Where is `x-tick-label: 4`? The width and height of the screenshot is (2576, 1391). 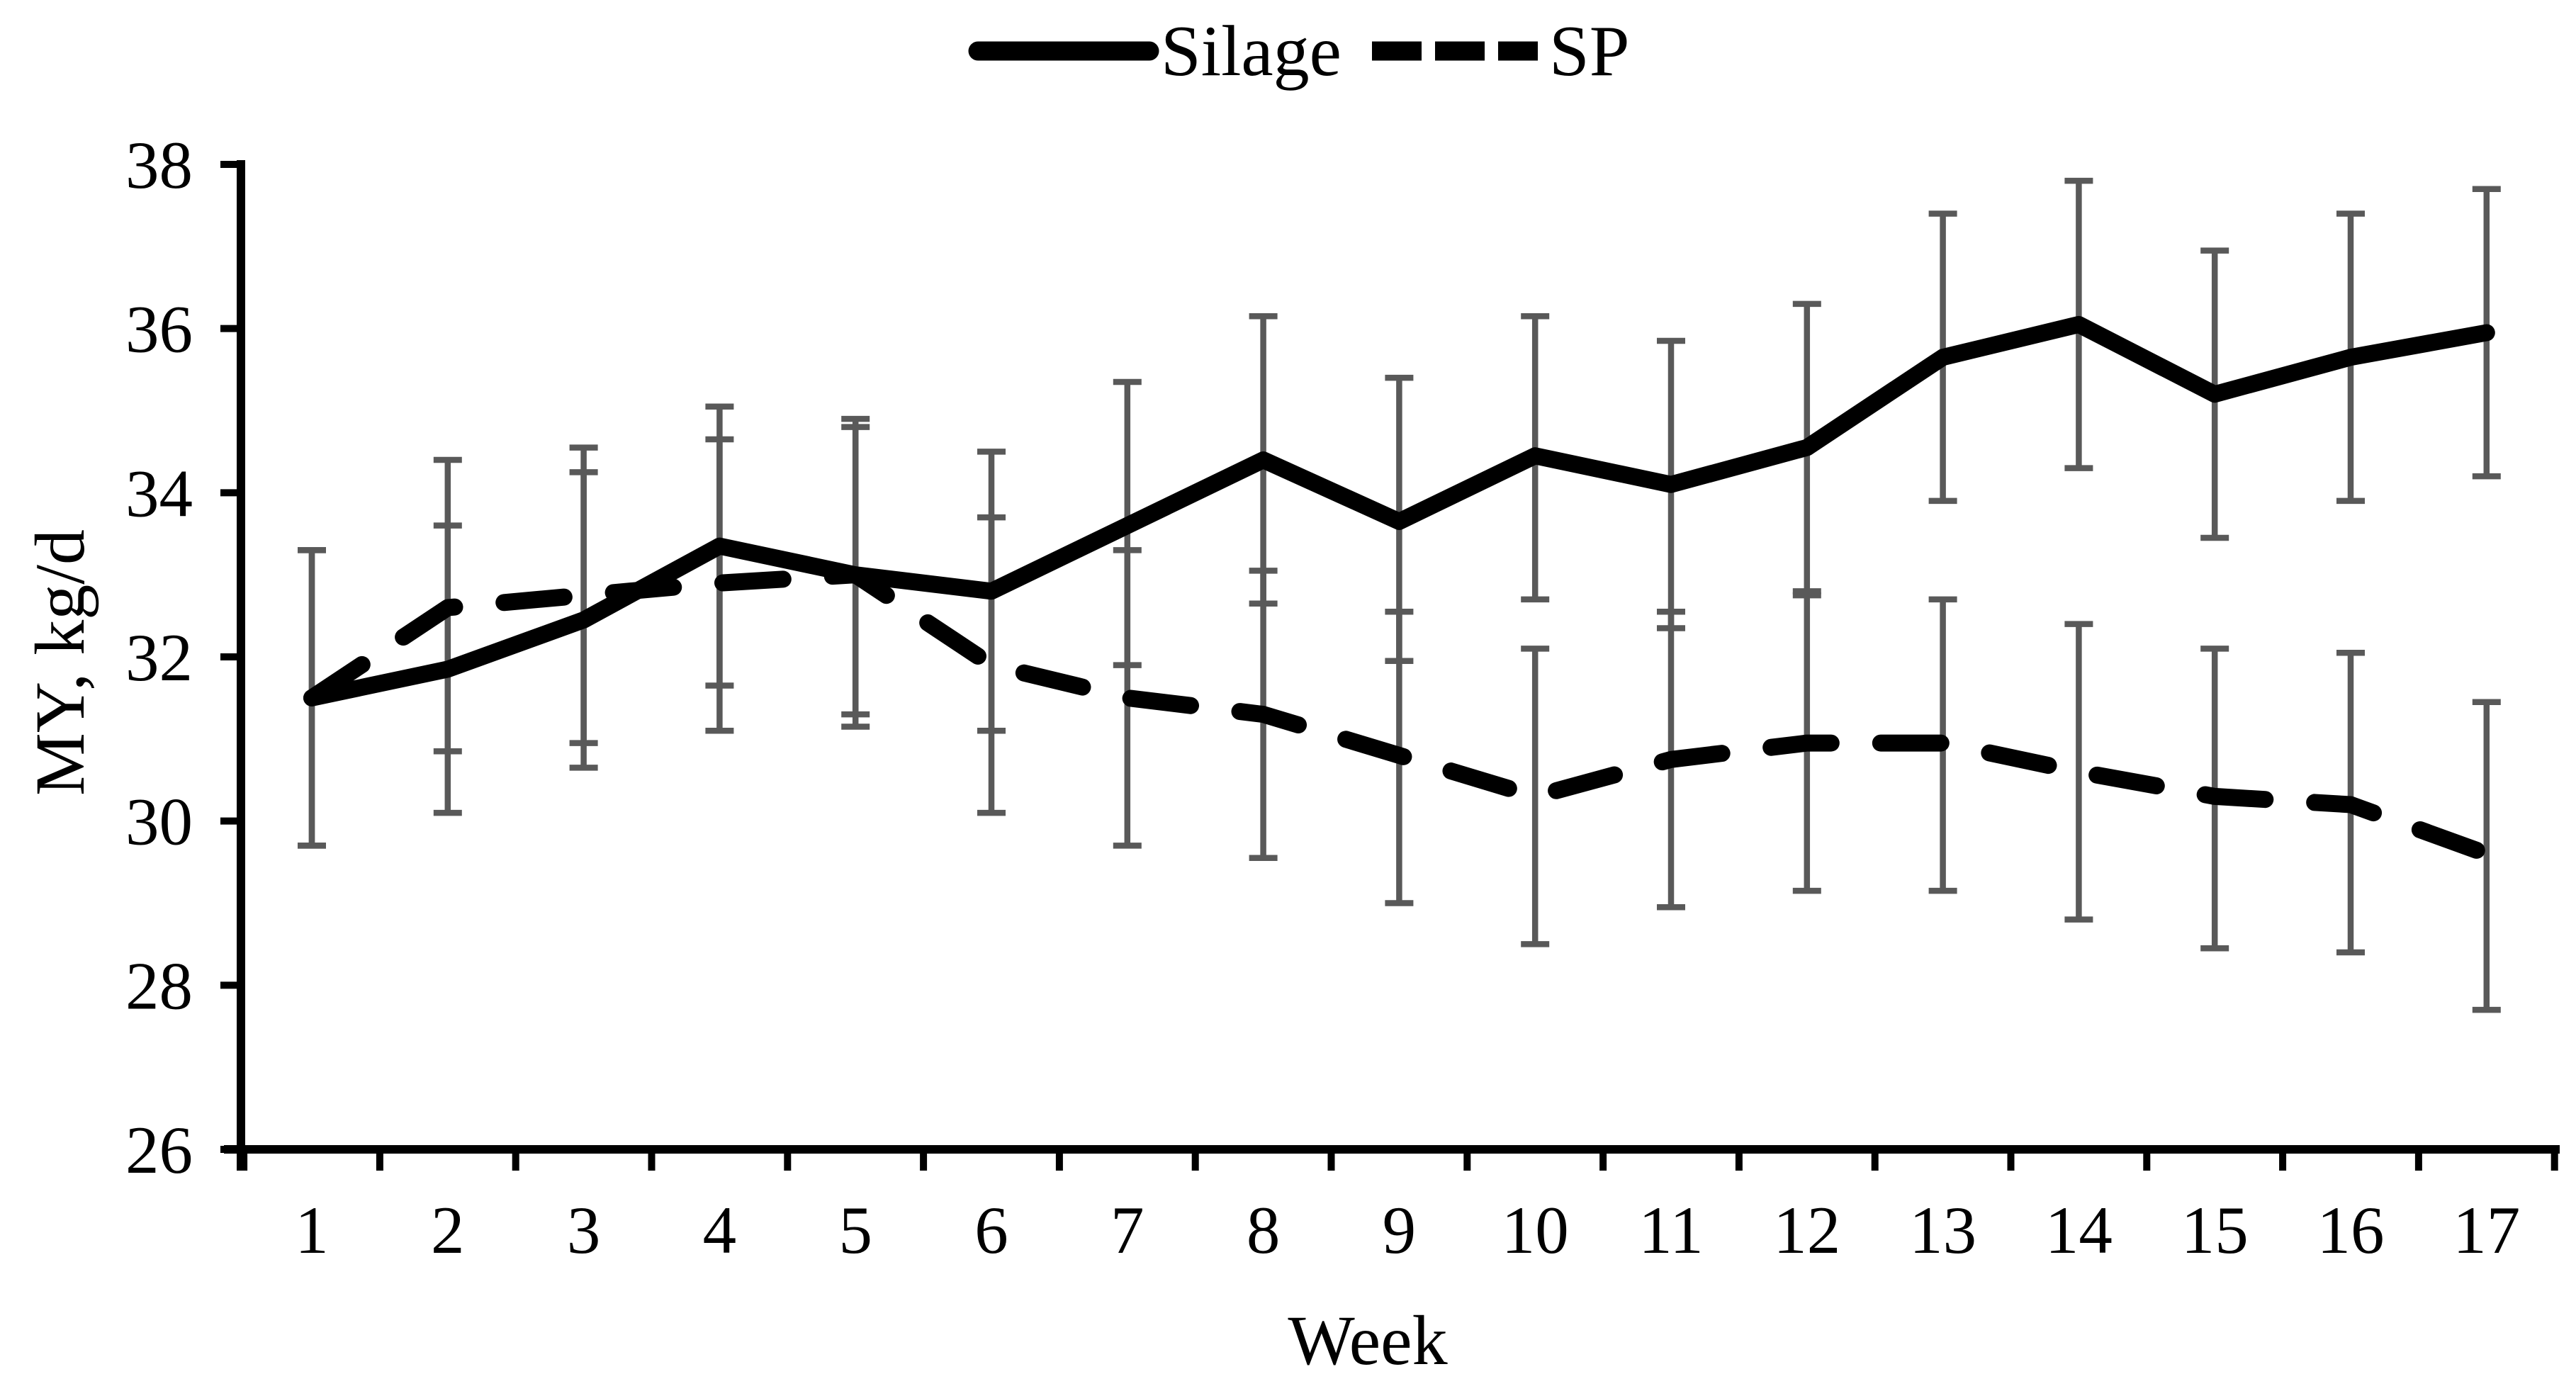
x-tick-label: 4 is located at coordinates (720, 1230).